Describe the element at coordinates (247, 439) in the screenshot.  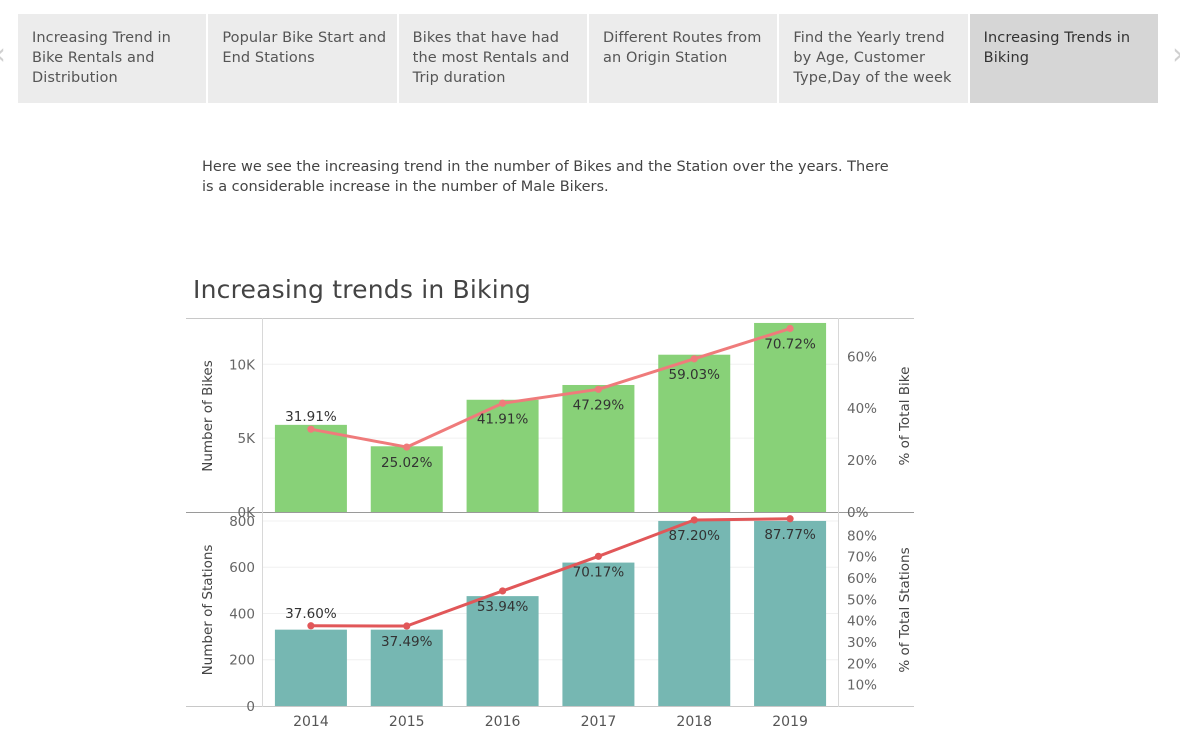
I see `y-tick-label: 5K` at that location.